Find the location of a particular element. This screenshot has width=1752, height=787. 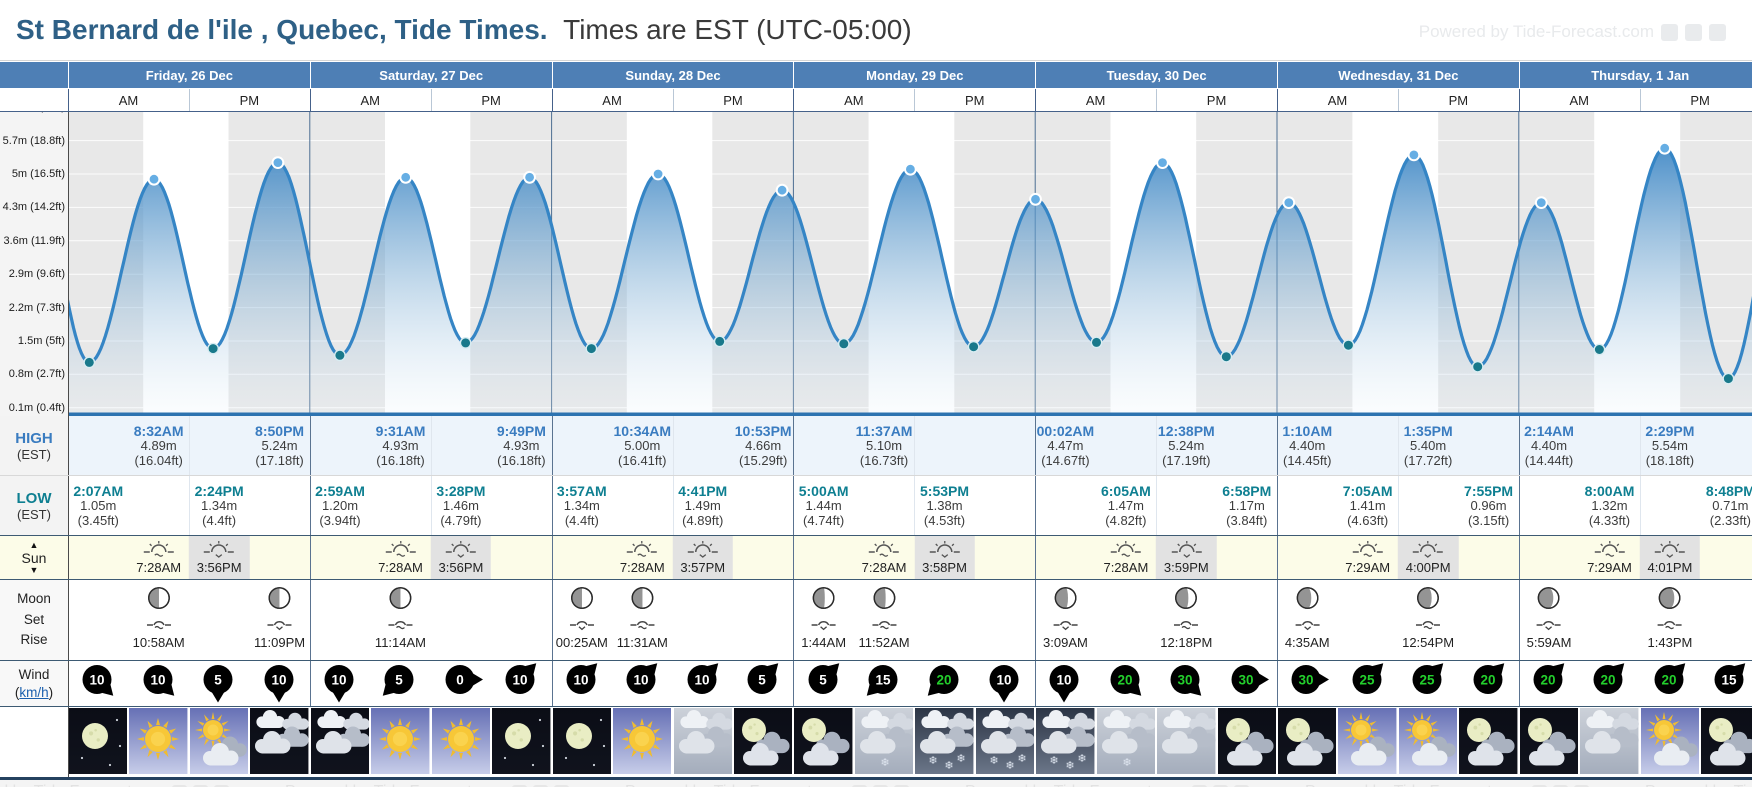

moon-set-cell: 1:43PM is located at coordinates (1670, 618).